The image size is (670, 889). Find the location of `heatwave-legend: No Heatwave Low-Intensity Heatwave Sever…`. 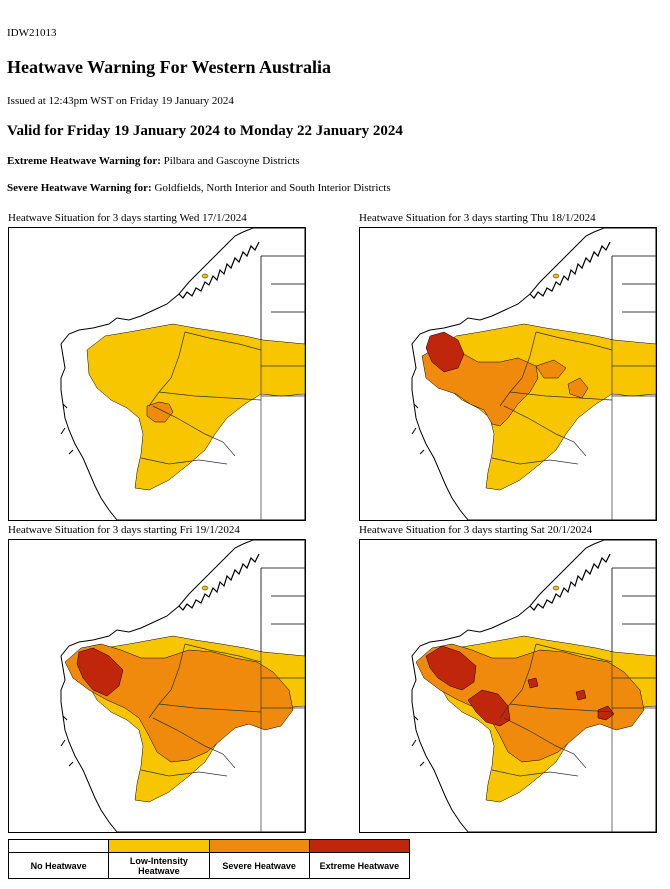

heatwave-legend: No Heatwave Low-Intensity Heatwave Sever… is located at coordinates (209, 859).